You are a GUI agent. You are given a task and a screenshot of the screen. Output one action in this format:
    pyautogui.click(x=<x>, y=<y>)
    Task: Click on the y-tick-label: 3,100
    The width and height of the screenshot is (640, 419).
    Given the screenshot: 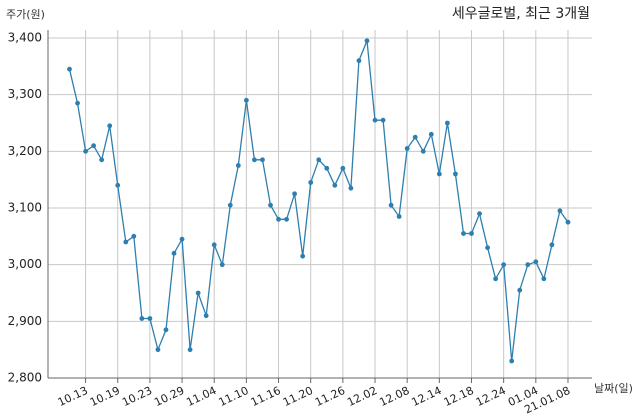 What is the action you would take?
    pyautogui.click(x=25, y=208)
    